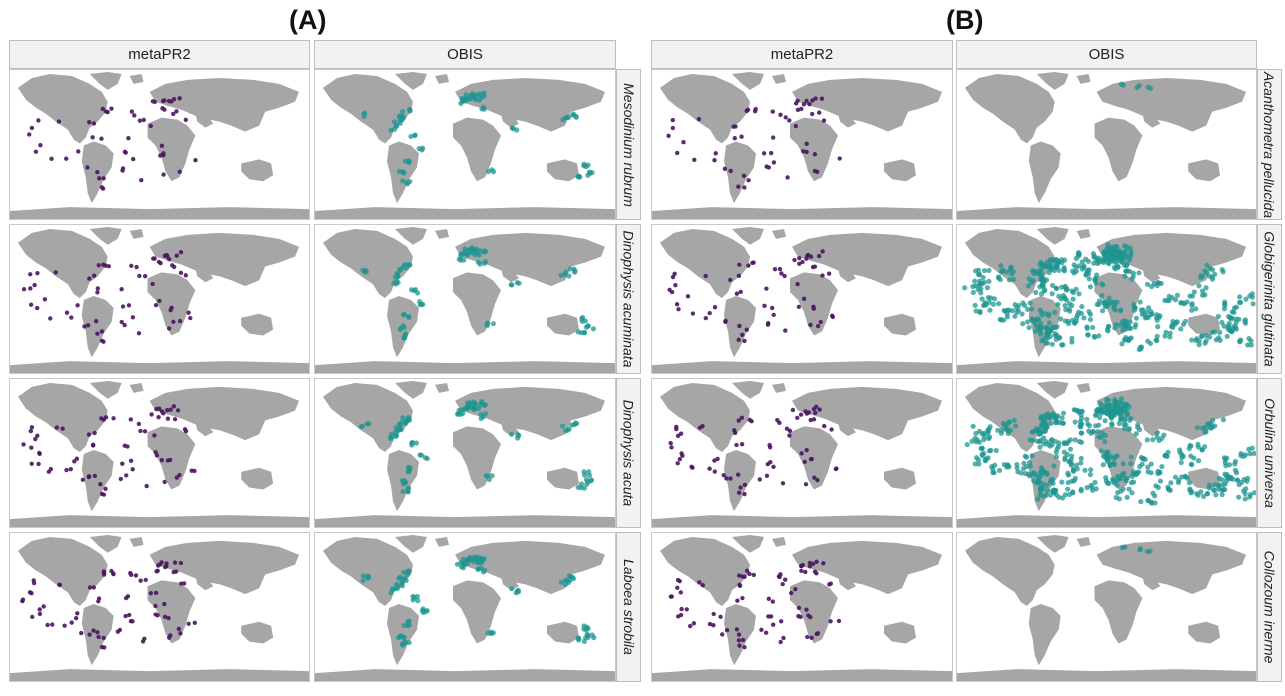 This screenshot has height=696, width=1285. I want to click on map-cell, so click(159, 299).